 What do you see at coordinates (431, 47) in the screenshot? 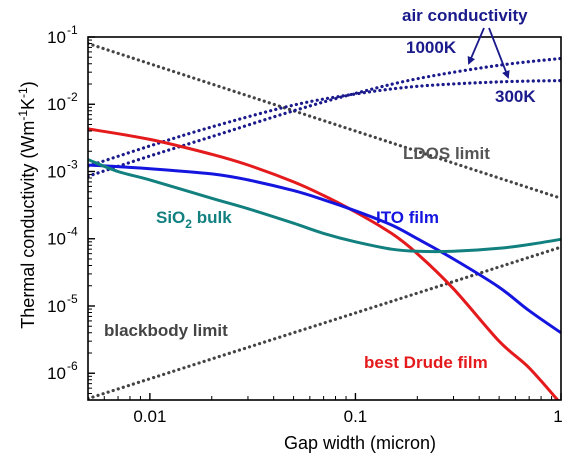
I see `annotation-k1000: 1000K` at bounding box center [431, 47].